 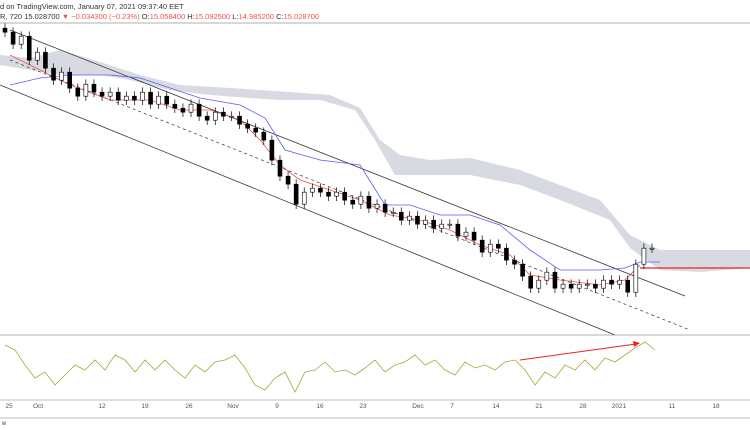 What do you see at coordinates (65, 16) in the screenshot?
I see `down-triangle-icon: ▼` at bounding box center [65, 16].